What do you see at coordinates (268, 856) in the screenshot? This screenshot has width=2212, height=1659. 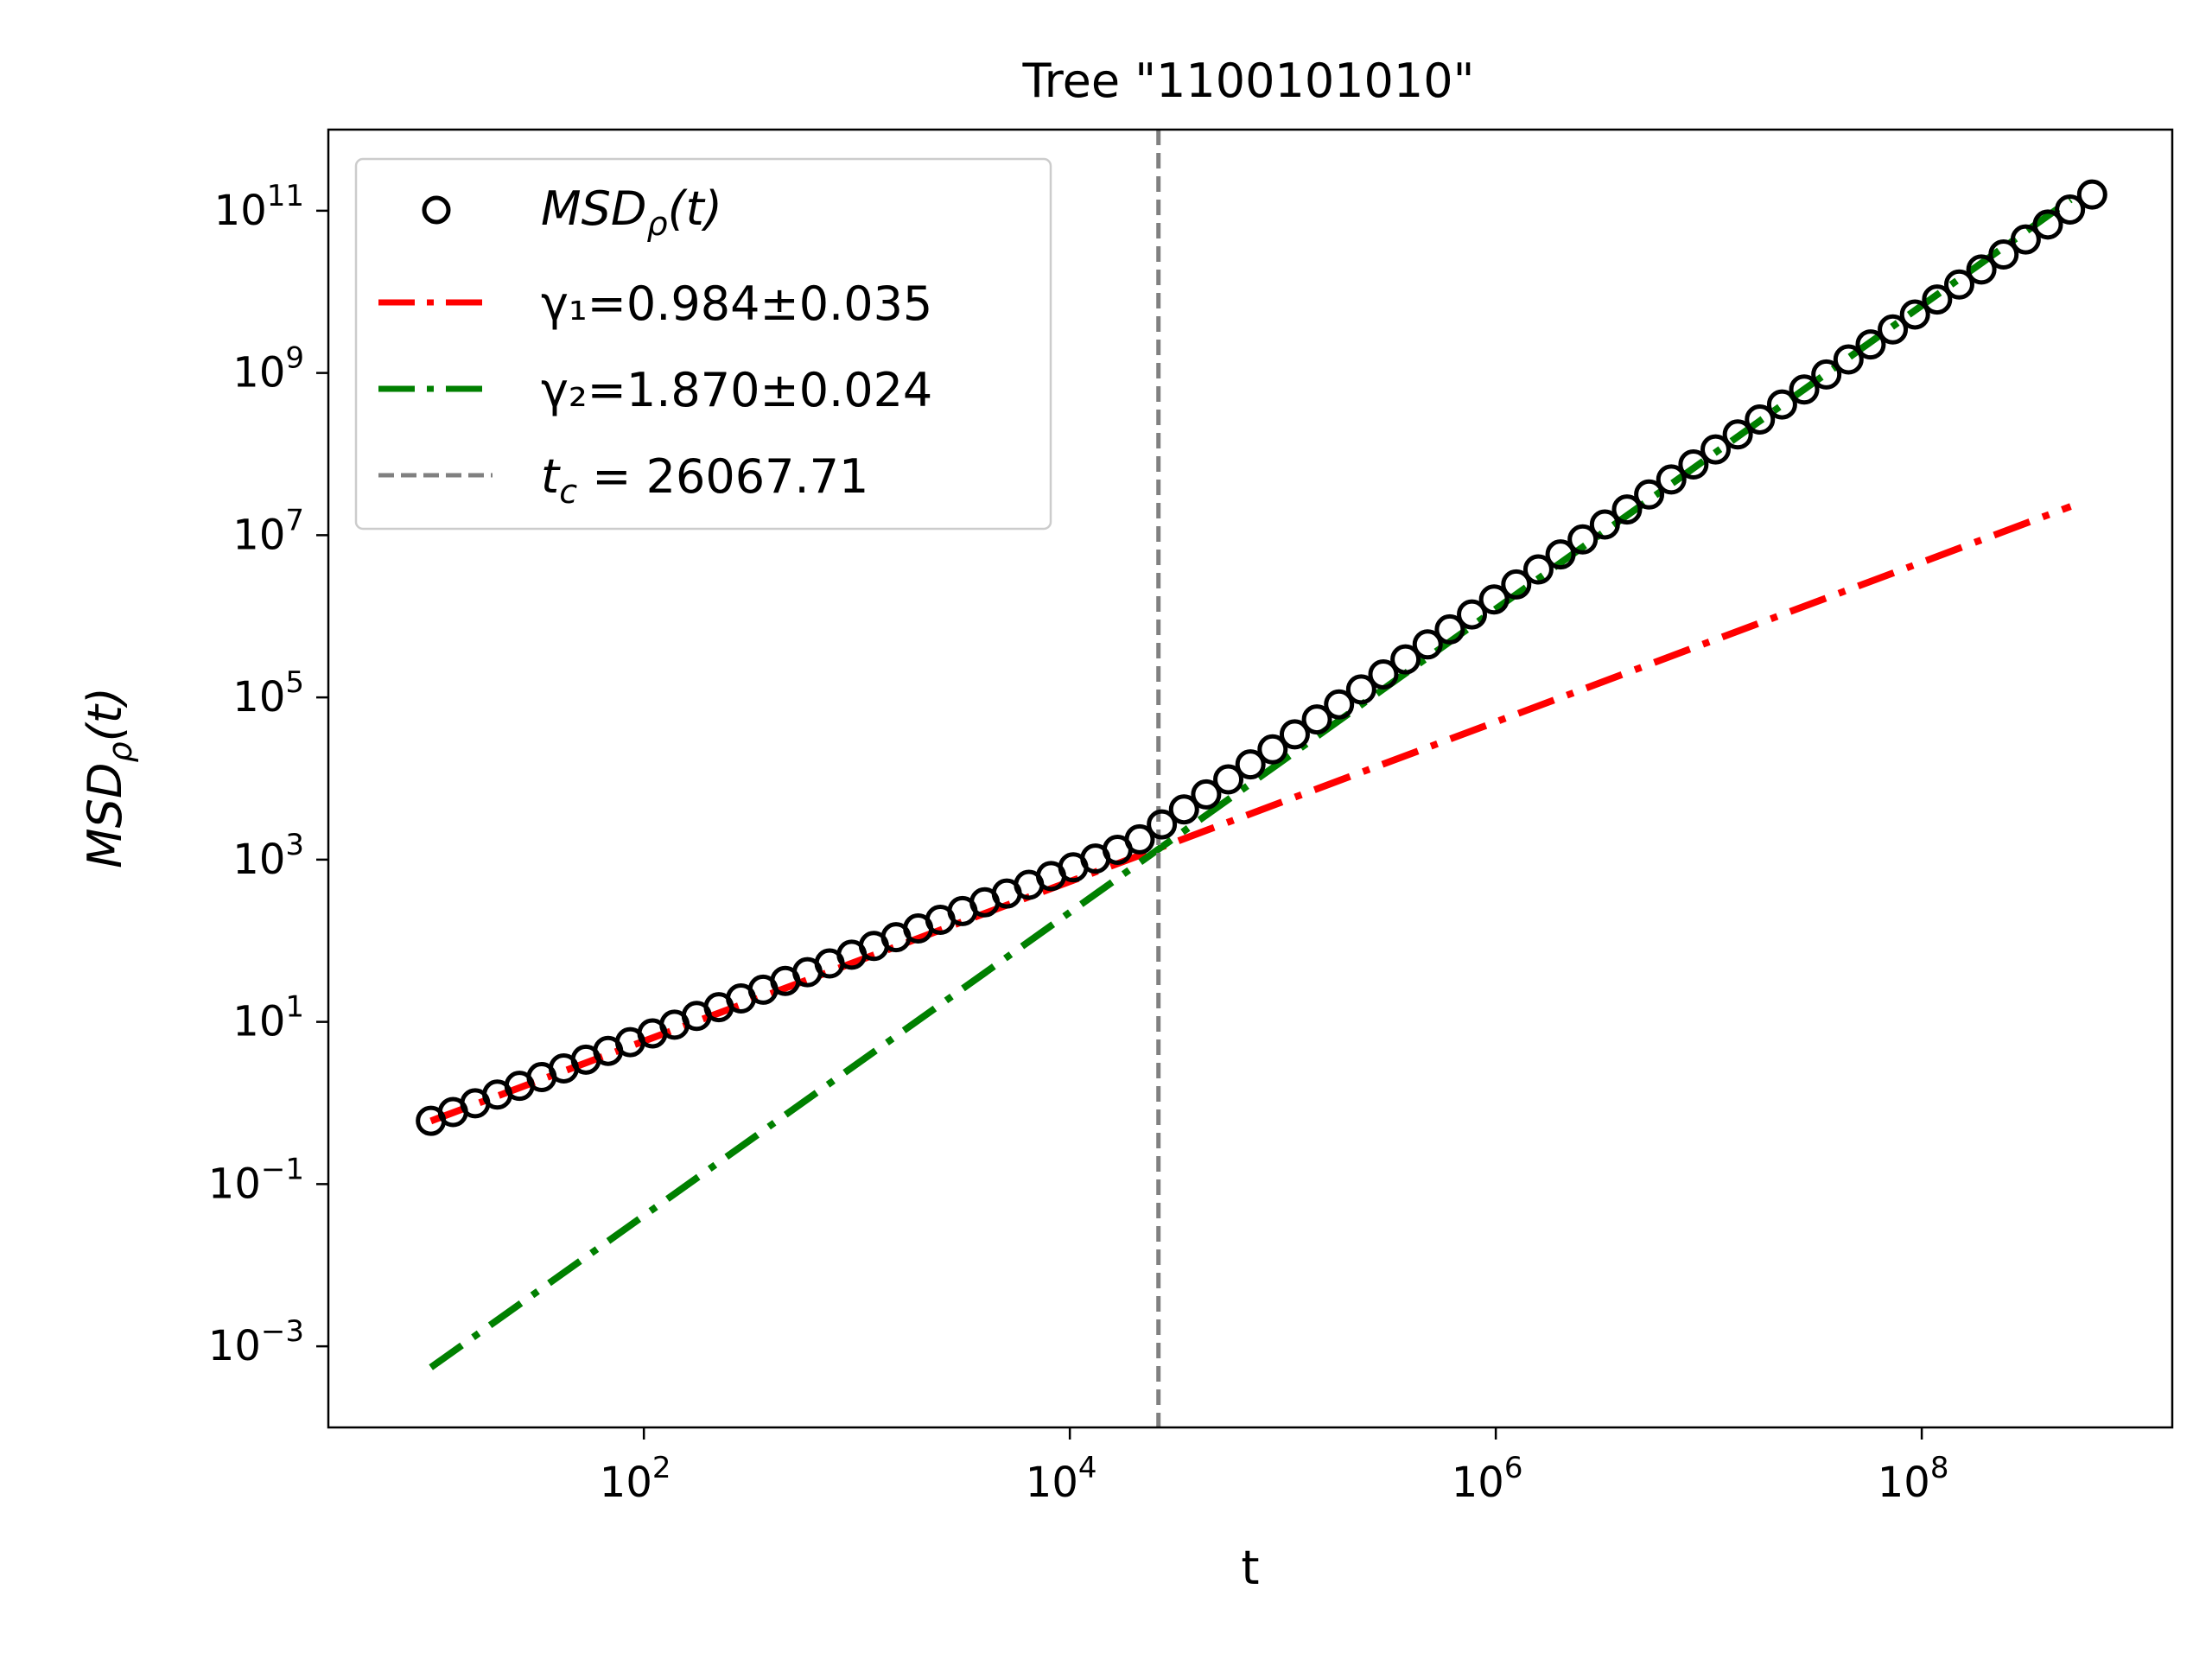 I see `y-tick-label-3: 10³` at bounding box center [268, 856].